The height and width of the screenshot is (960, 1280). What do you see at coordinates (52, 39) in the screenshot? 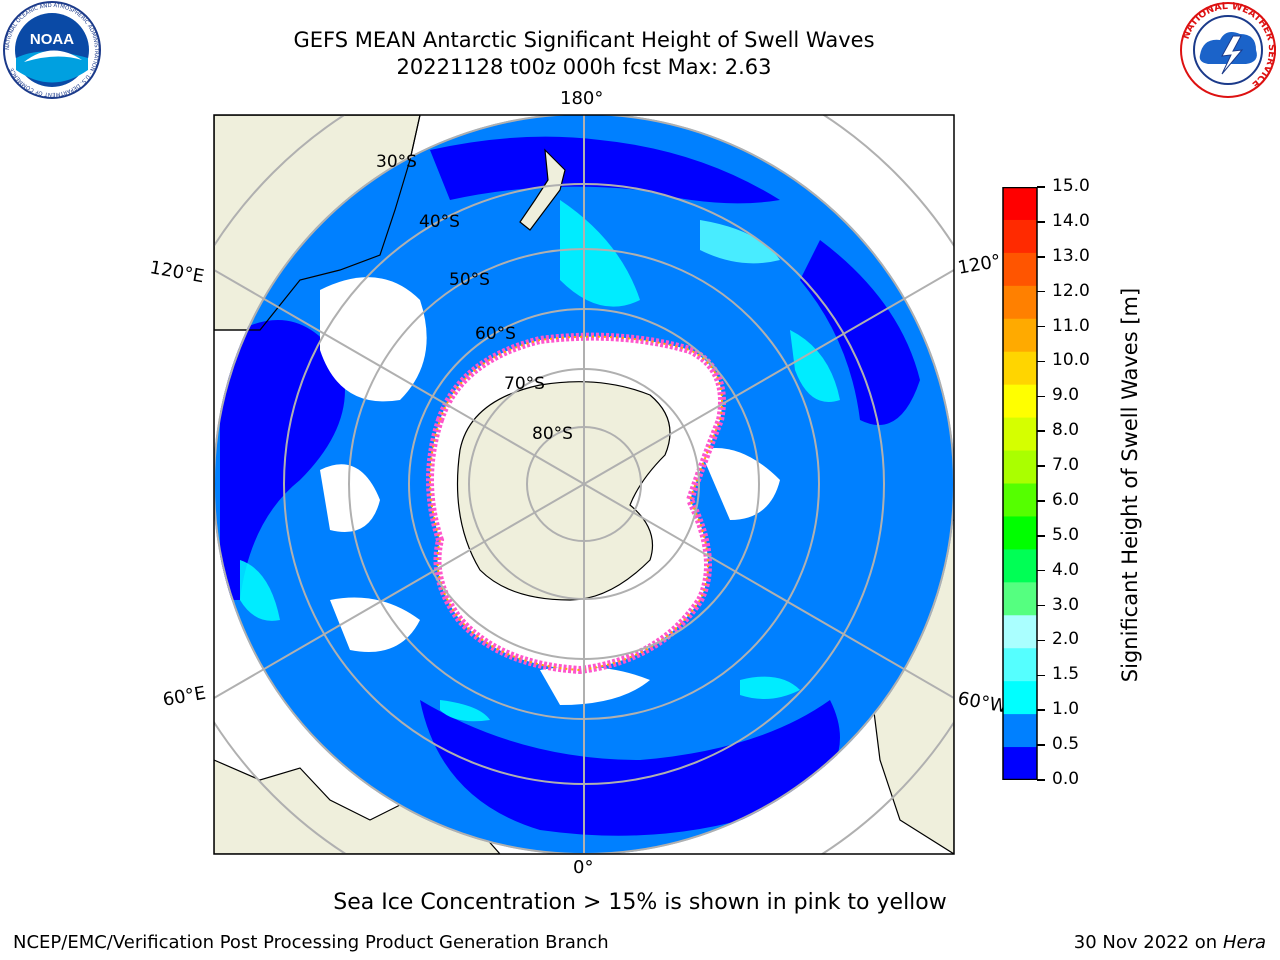
I see `noaa-logo-text: NOAA` at bounding box center [52, 39].